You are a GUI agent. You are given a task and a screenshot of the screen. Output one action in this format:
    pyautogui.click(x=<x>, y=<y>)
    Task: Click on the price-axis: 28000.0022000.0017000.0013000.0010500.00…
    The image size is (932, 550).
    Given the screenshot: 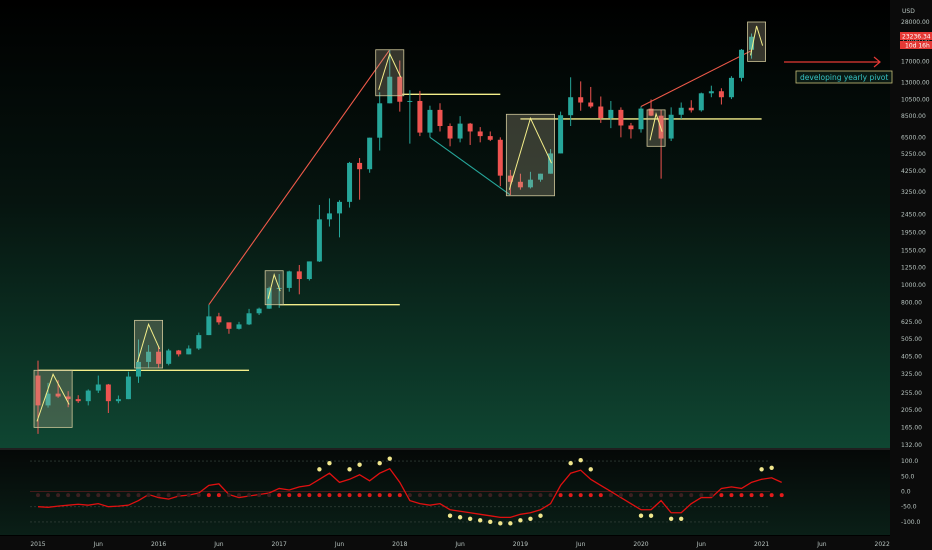 What is the action you would take?
    pyautogui.click(x=915, y=234)
    